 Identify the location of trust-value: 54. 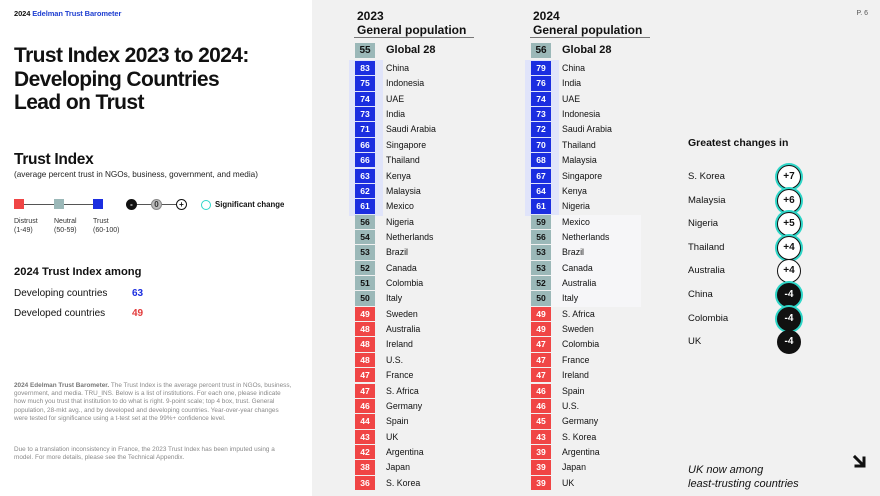
(365, 237).